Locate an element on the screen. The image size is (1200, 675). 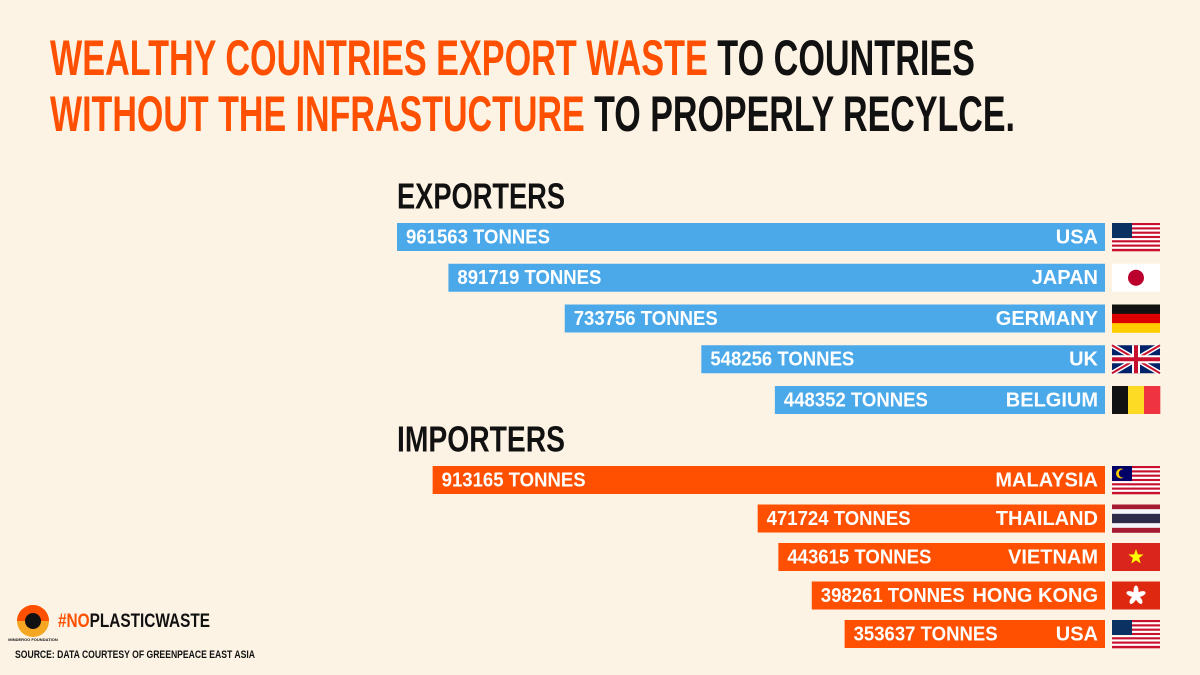
category-label: MALAYSIA is located at coordinates (1046, 480).